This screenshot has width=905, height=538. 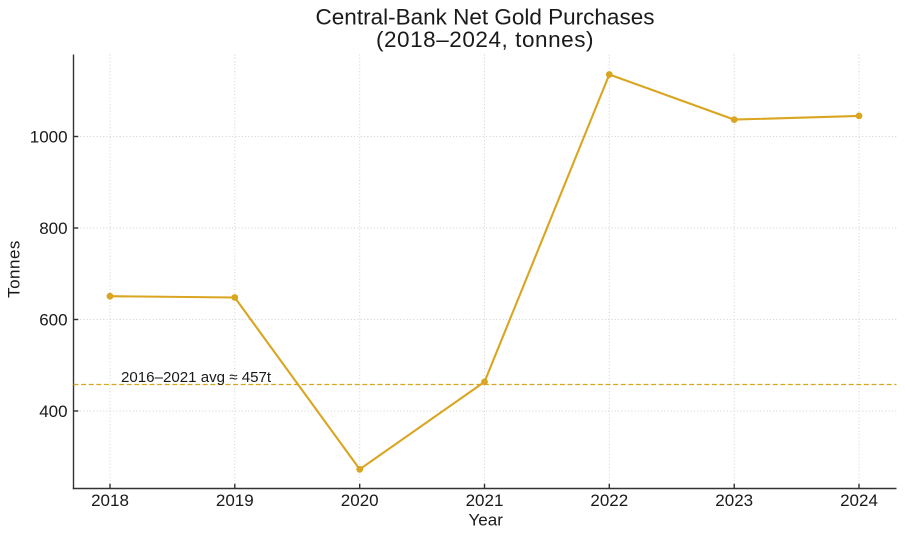 What do you see at coordinates (360, 500) in the screenshot?
I see `svg-text: 2020` at bounding box center [360, 500].